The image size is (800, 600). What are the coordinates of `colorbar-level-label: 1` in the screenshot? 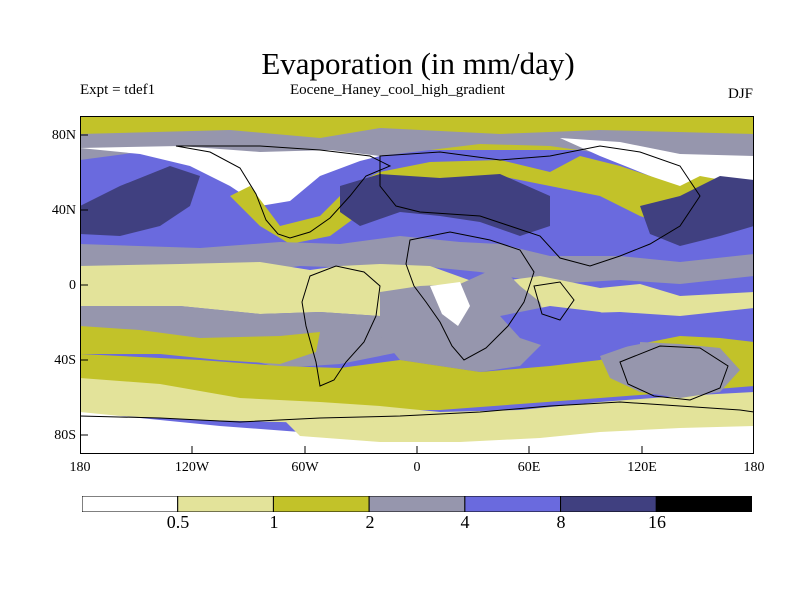 It's located at (274, 522).